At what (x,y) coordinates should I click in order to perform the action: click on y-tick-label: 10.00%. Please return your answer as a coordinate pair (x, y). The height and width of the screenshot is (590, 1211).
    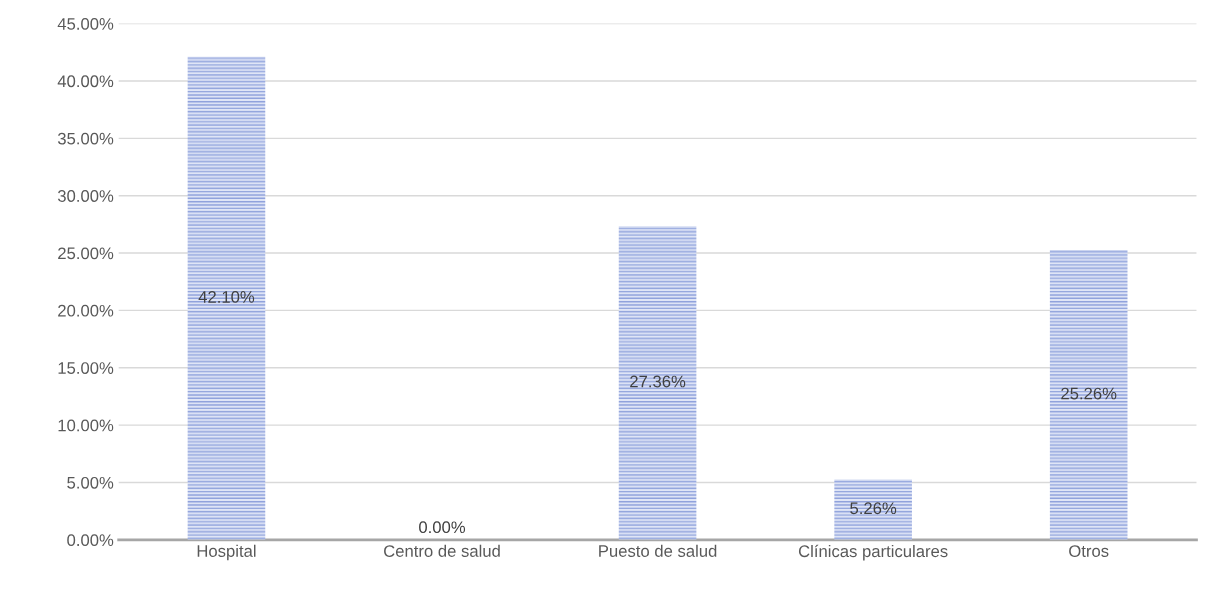
    Looking at the image, I should click on (86, 425).